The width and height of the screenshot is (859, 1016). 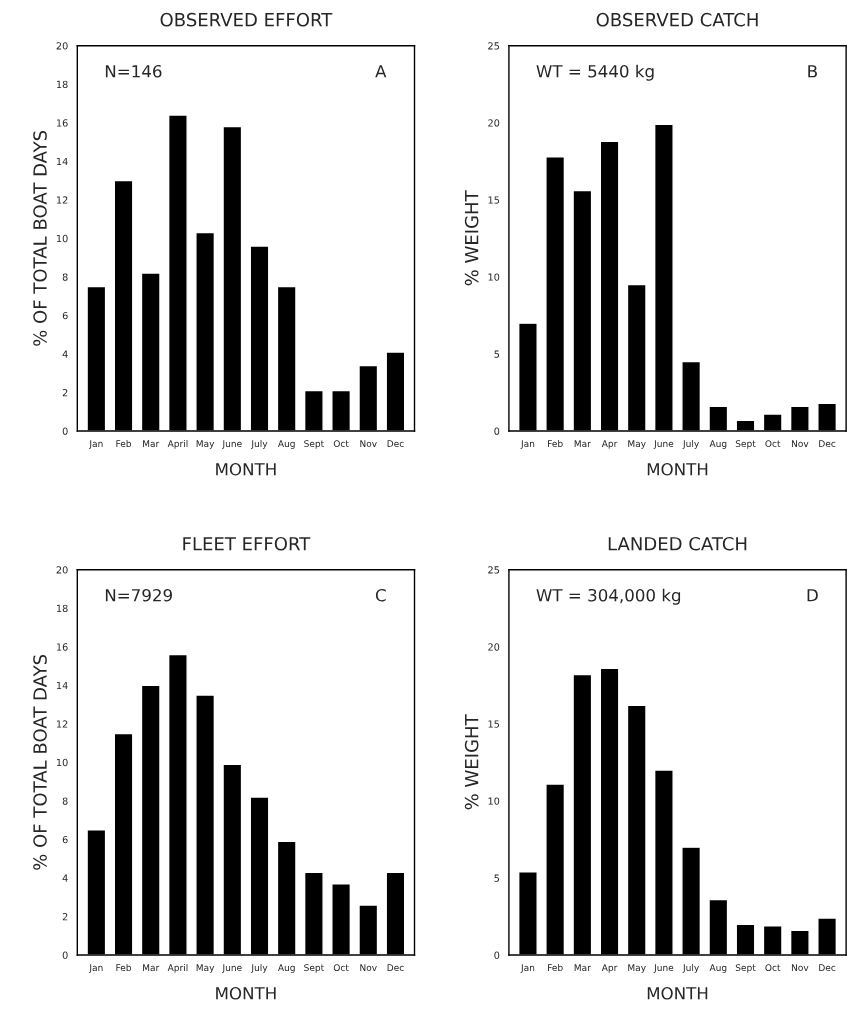 What do you see at coordinates (595, 72) in the screenshot?
I see `annotation: WT = 5440 kg` at bounding box center [595, 72].